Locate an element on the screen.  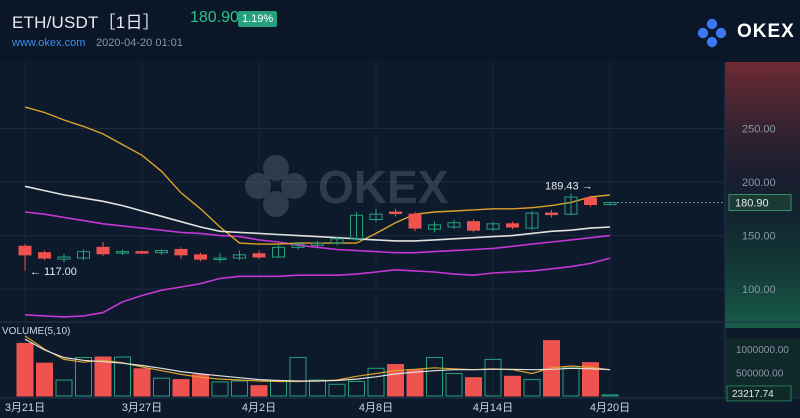
site-url: www.okex.com is located at coordinates (49, 43).